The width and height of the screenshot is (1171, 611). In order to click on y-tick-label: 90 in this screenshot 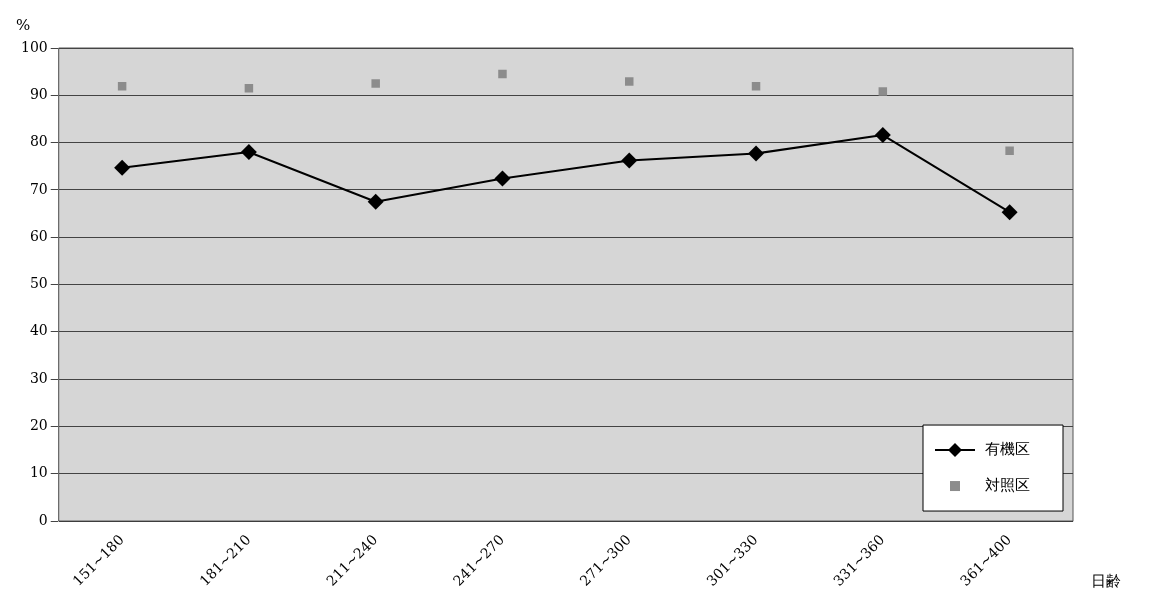, I will do `click(38, 93)`.